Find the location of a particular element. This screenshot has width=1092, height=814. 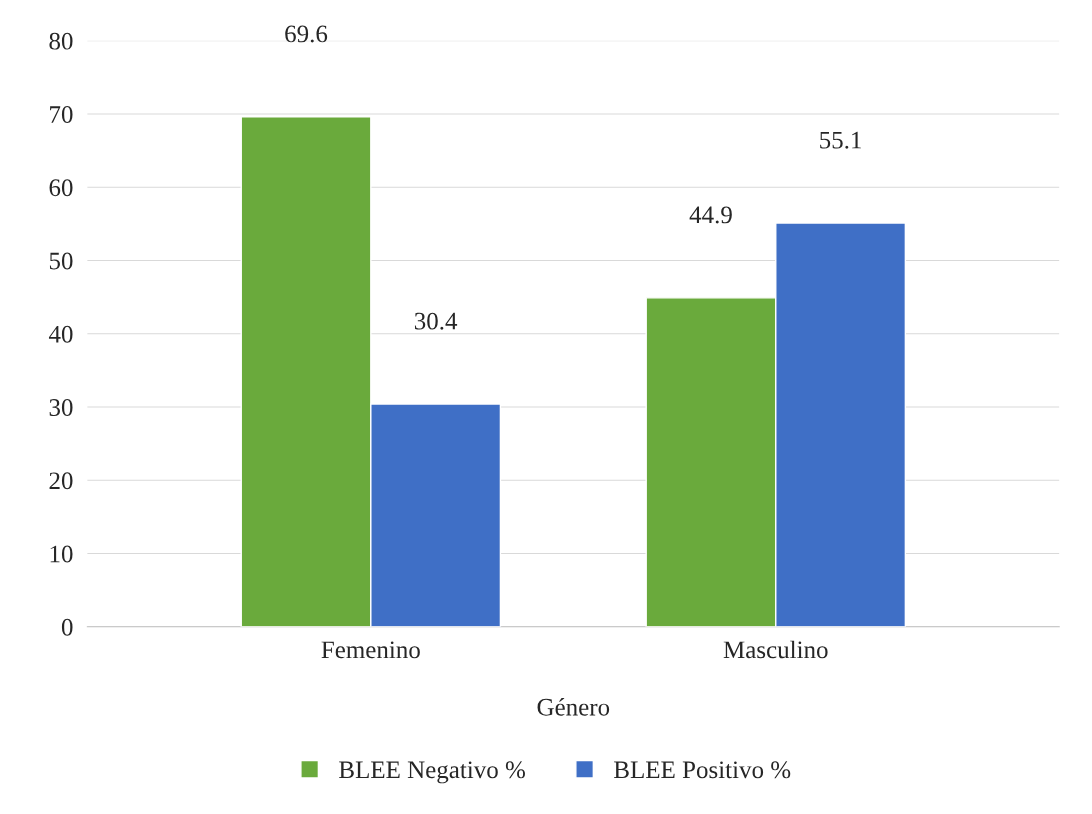

data-label: 44.9 is located at coordinates (710, 215).